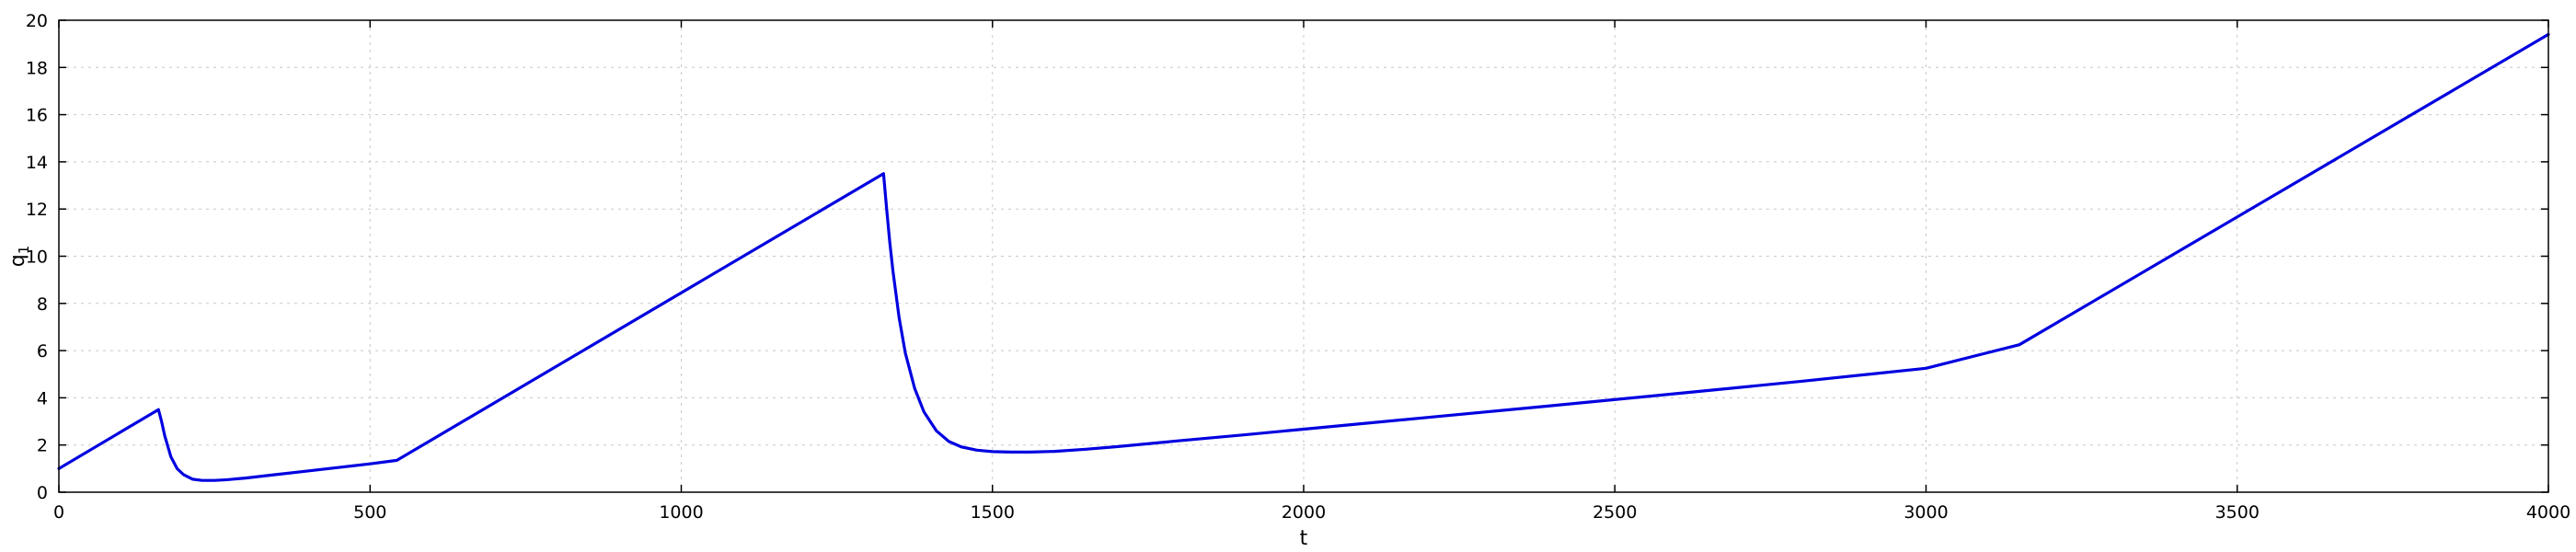 The width and height of the screenshot is (2576, 552). I want to click on x-axis-label: t, so click(1304, 538).